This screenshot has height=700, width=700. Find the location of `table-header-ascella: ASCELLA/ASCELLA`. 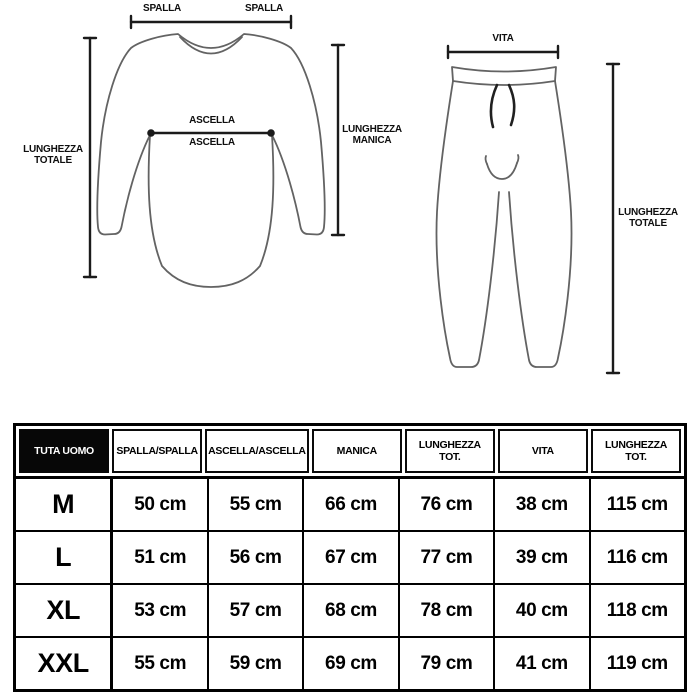

table-header-ascella: ASCELLA/ASCELLA is located at coordinates (257, 451).